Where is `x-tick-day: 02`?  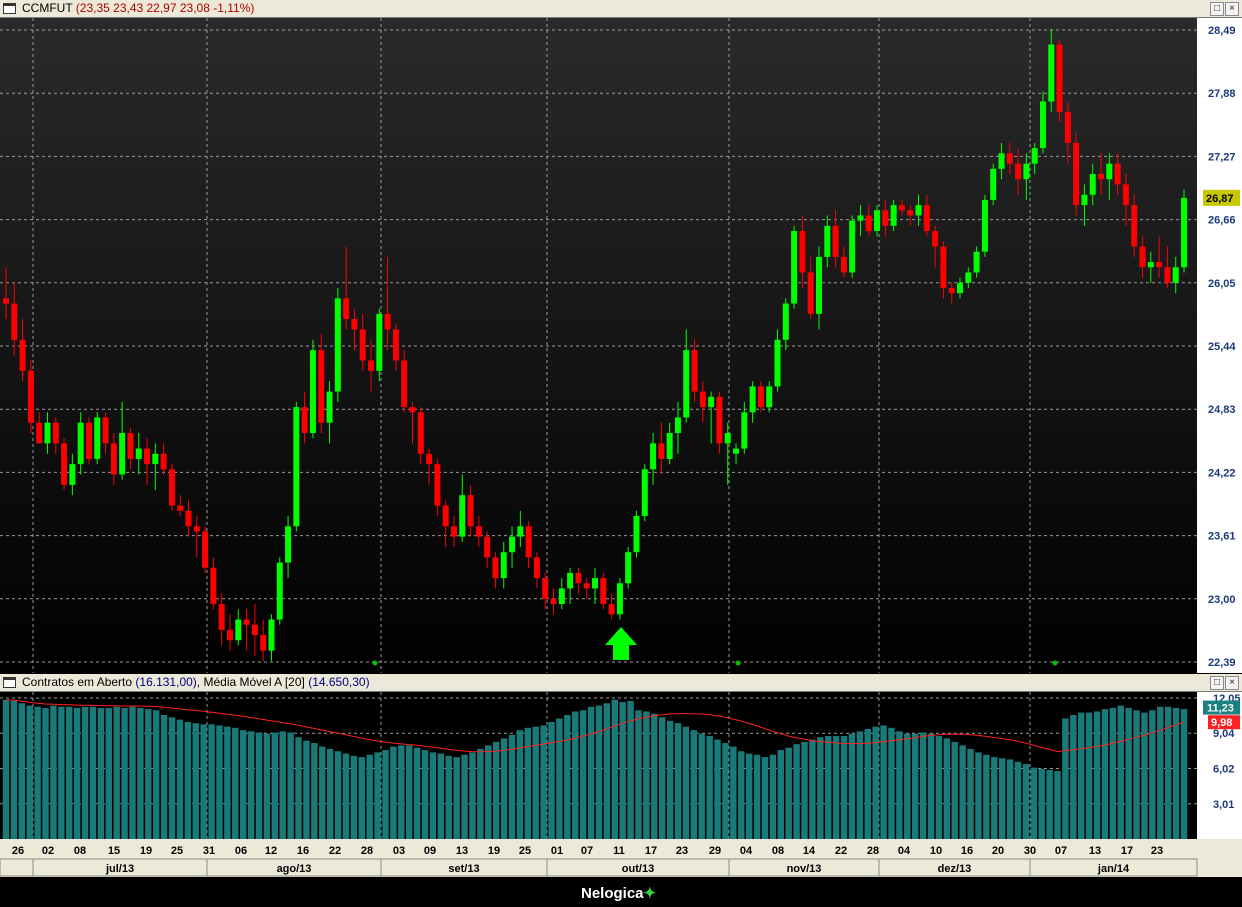
x-tick-day: 02 is located at coordinates (48, 851).